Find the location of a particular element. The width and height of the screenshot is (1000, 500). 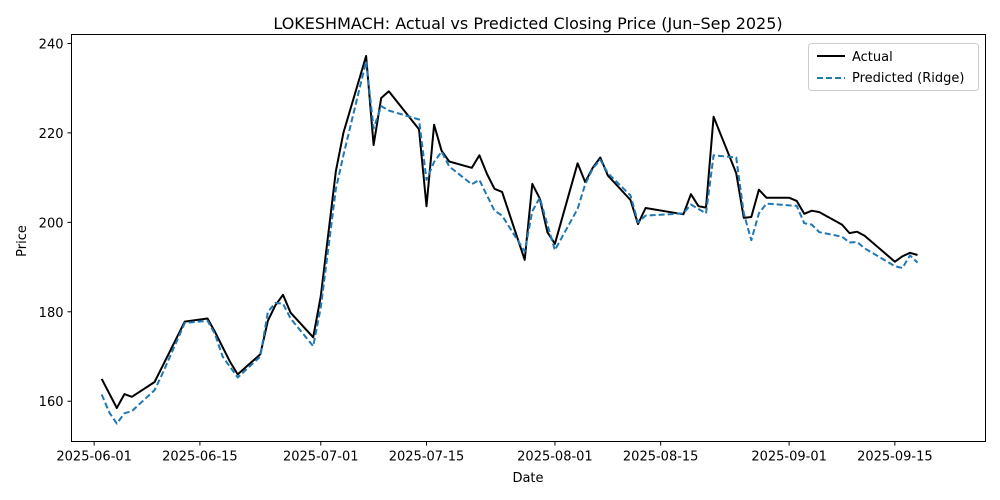

y-tick-label: 160 is located at coordinates (51, 402).